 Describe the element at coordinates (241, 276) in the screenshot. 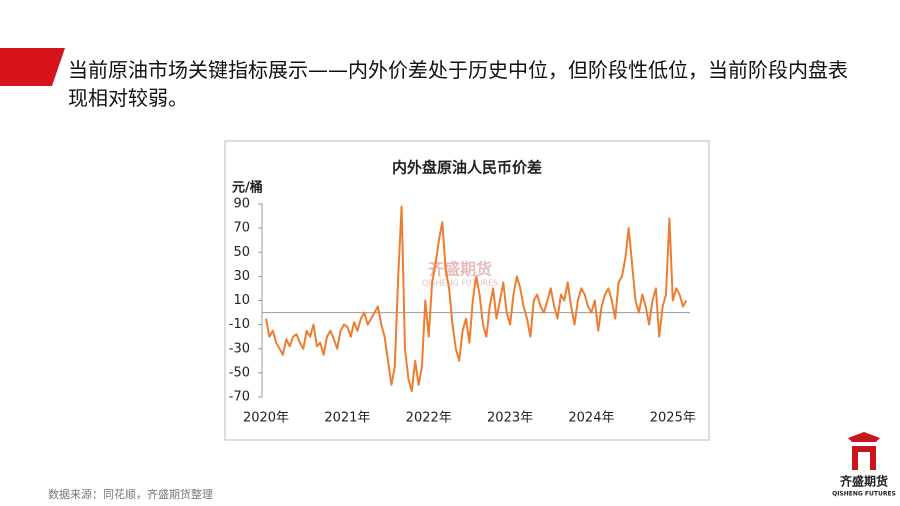

I see `y-tick-label: 30` at that location.